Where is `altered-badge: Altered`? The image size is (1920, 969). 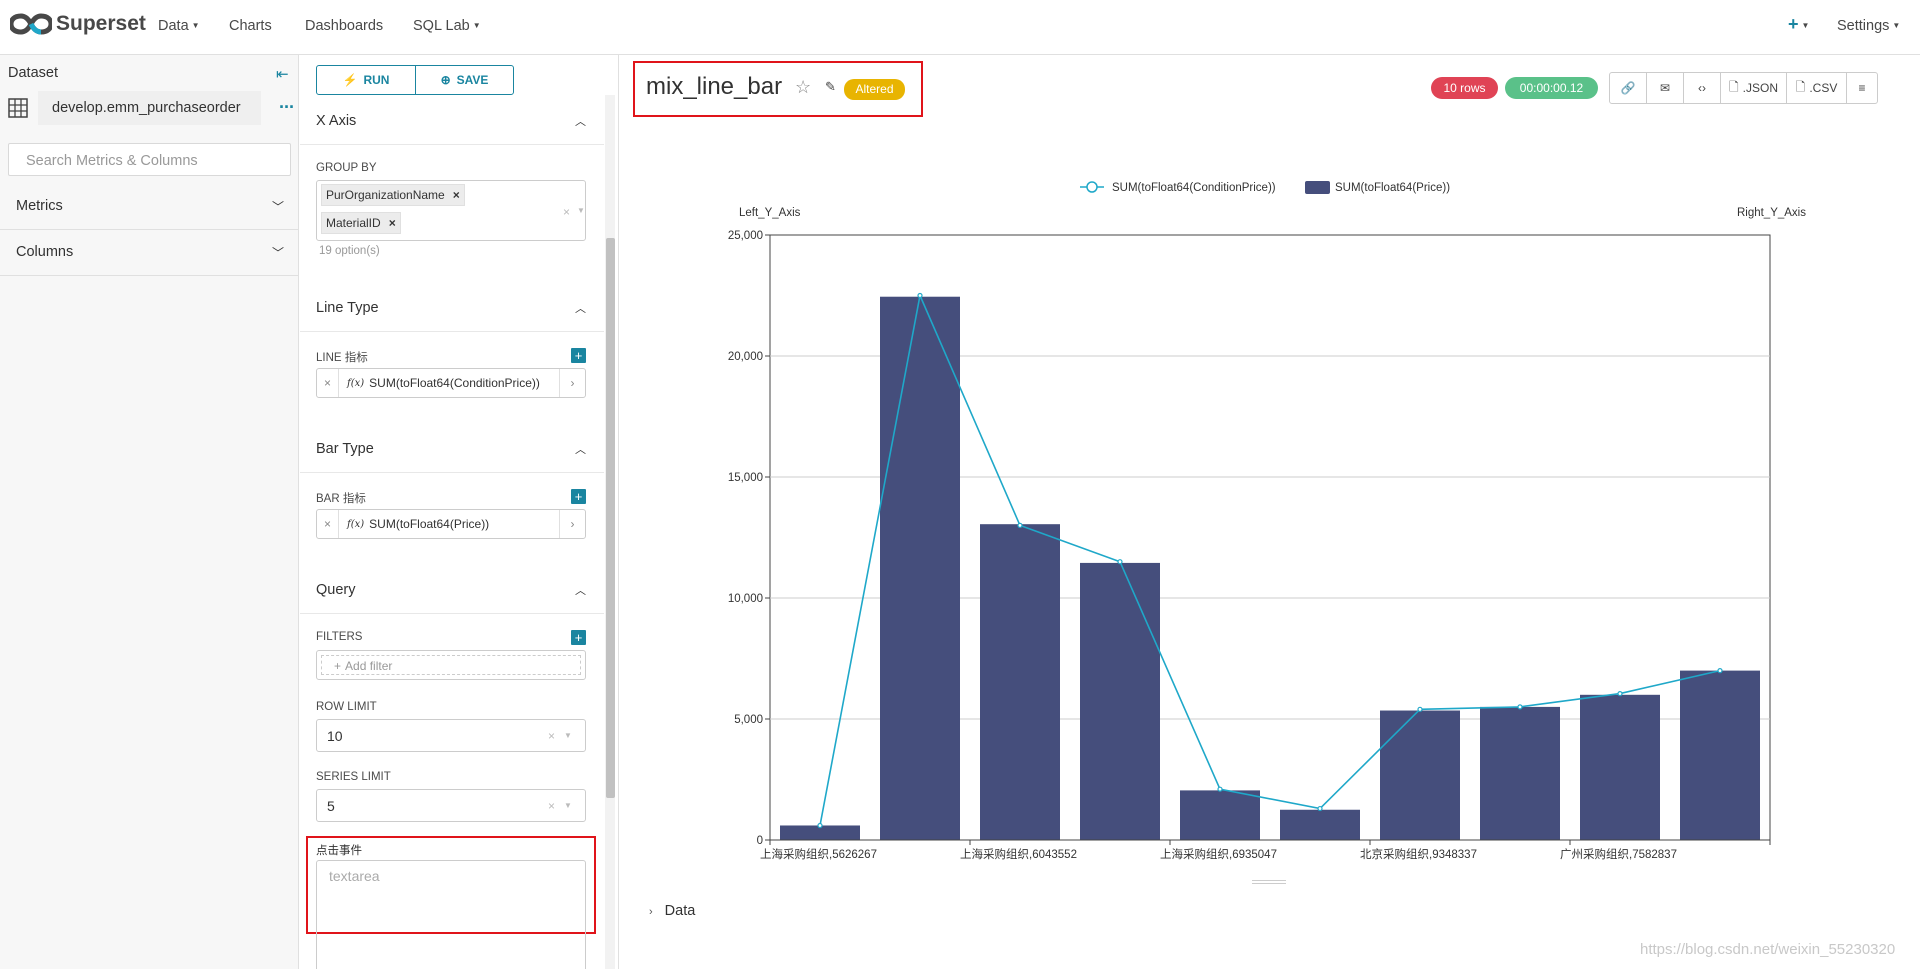 altered-badge: Altered is located at coordinates (874, 89).